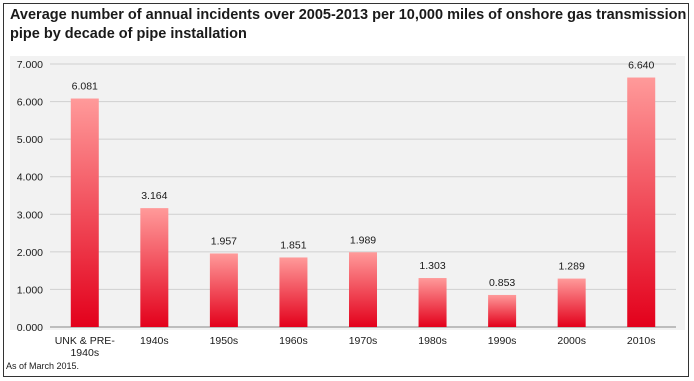 The image size is (694, 381). I want to click on footnote: As of March 2015., so click(43, 366).